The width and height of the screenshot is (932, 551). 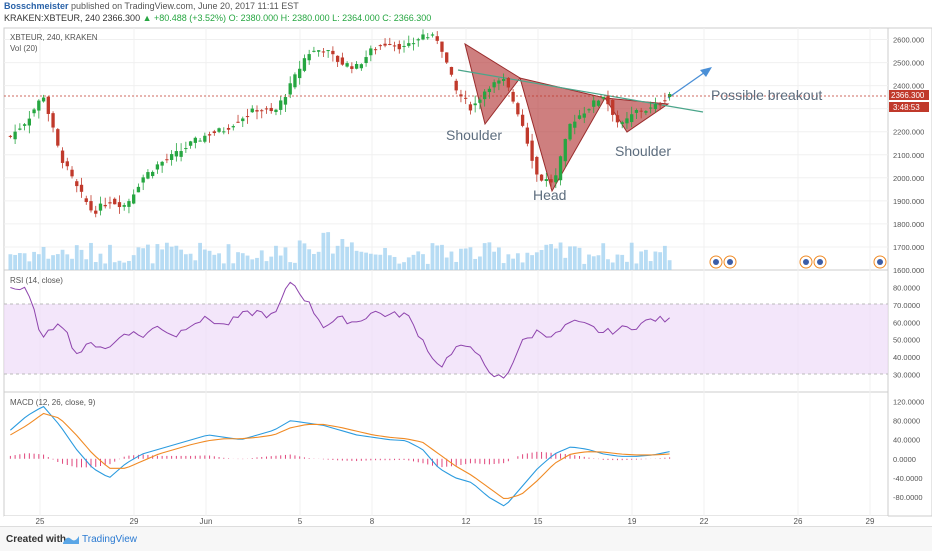 What do you see at coordinates (446, 521) in the screenshot?
I see `time-axis` at bounding box center [446, 521].